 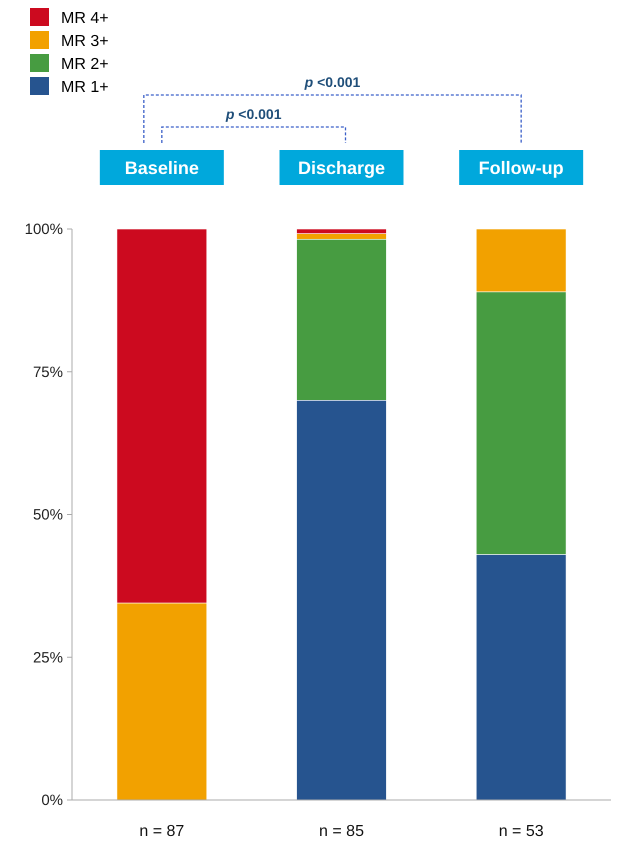 What do you see at coordinates (85, 18) in the screenshot?
I see `legend-label: MR 4+` at bounding box center [85, 18].